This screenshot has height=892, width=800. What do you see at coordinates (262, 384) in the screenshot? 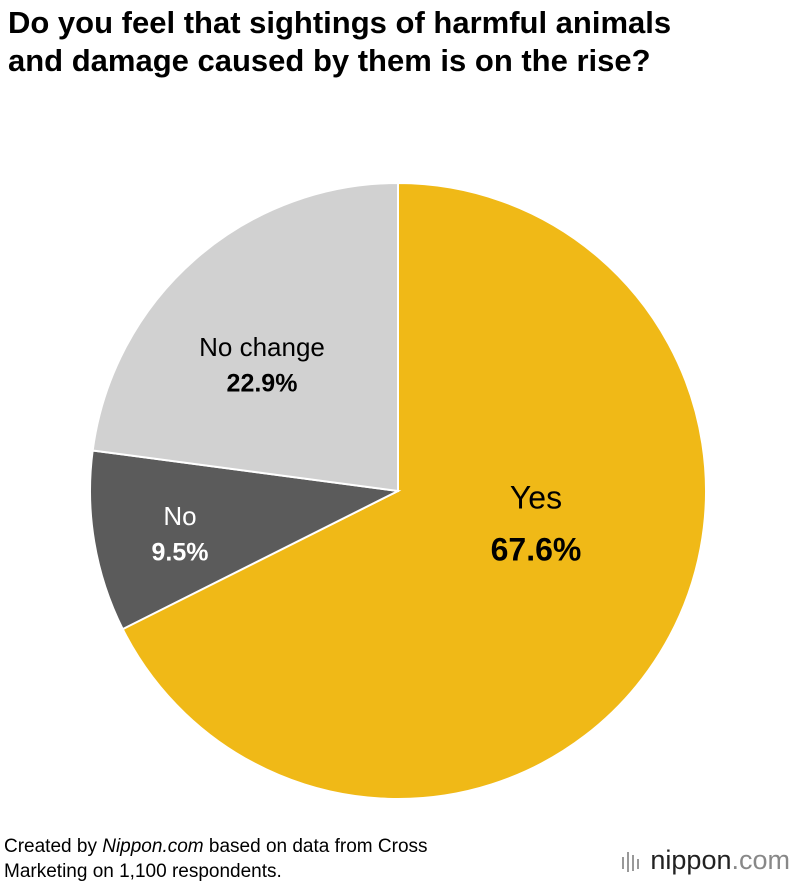
I see `slice-value-label: 22.9%` at bounding box center [262, 384].